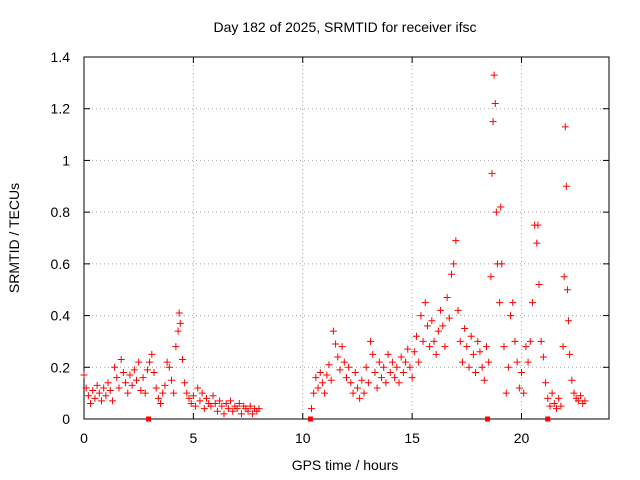 Image resolution: width=640 pixels, height=480 pixels. What do you see at coordinates (61, 316) in the screenshot?
I see `y-tick-label: 0.4` at bounding box center [61, 316].